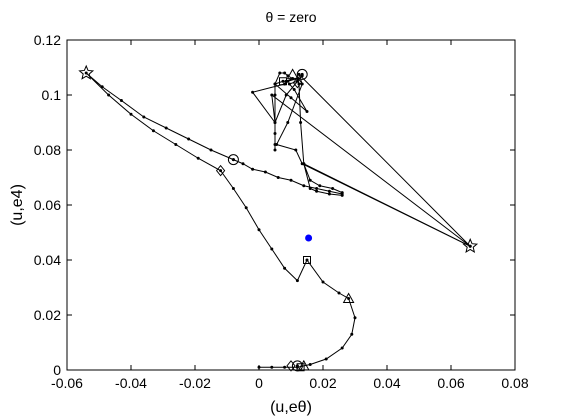  I want to click on x-tick-label: 0.04, so click(386, 383).